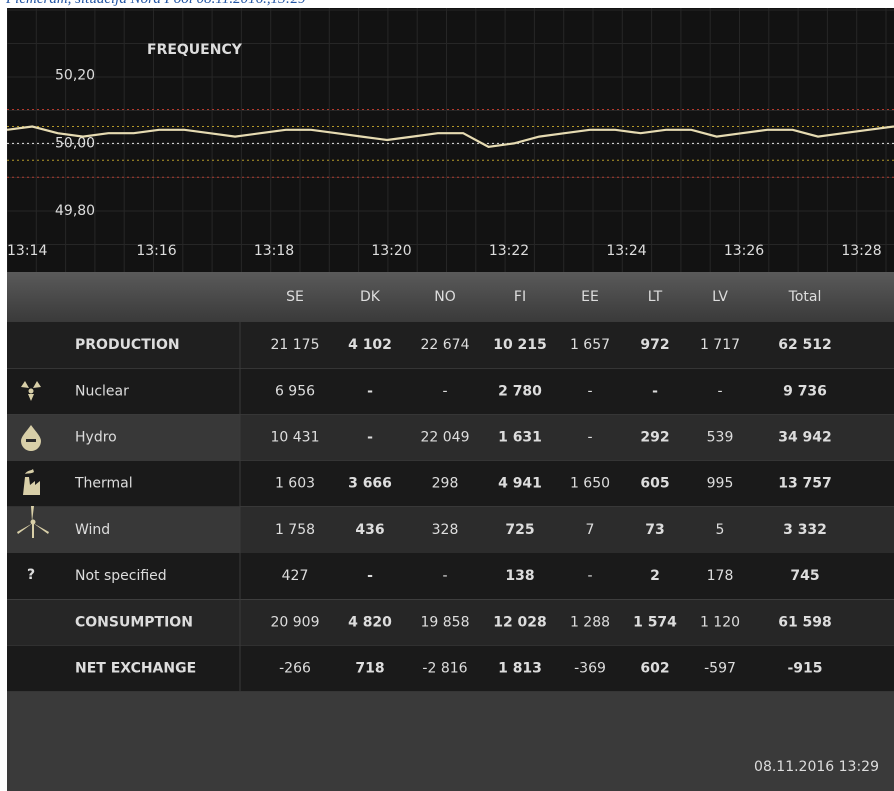 Image resolution: width=894 pixels, height=791 pixels. What do you see at coordinates (816, 767) in the screenshot?
I see `timestamp: 08.11.2016 13:29` at bounding box center [816, 767].